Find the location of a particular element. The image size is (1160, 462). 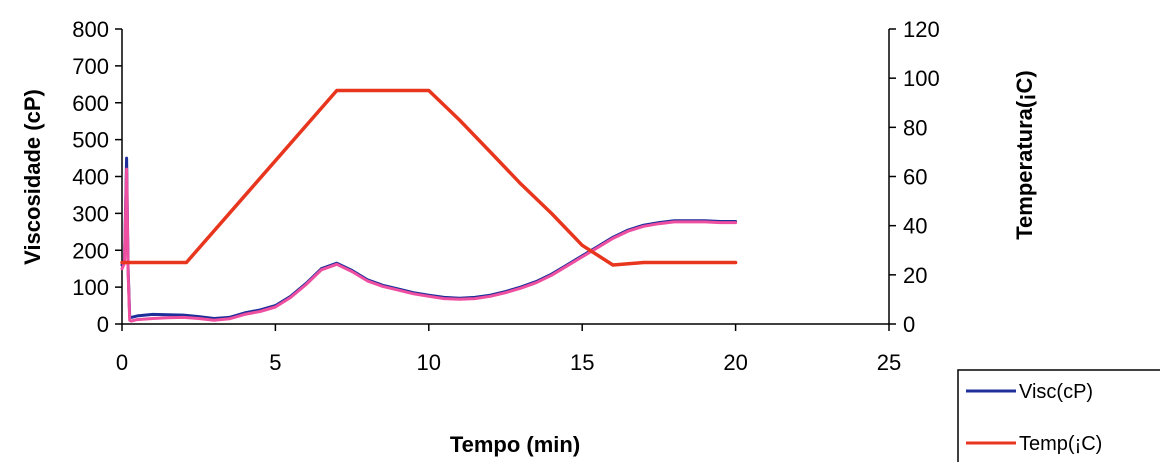

legend-label-visc: Visc(cP) is located at coordinates (1056, 392).